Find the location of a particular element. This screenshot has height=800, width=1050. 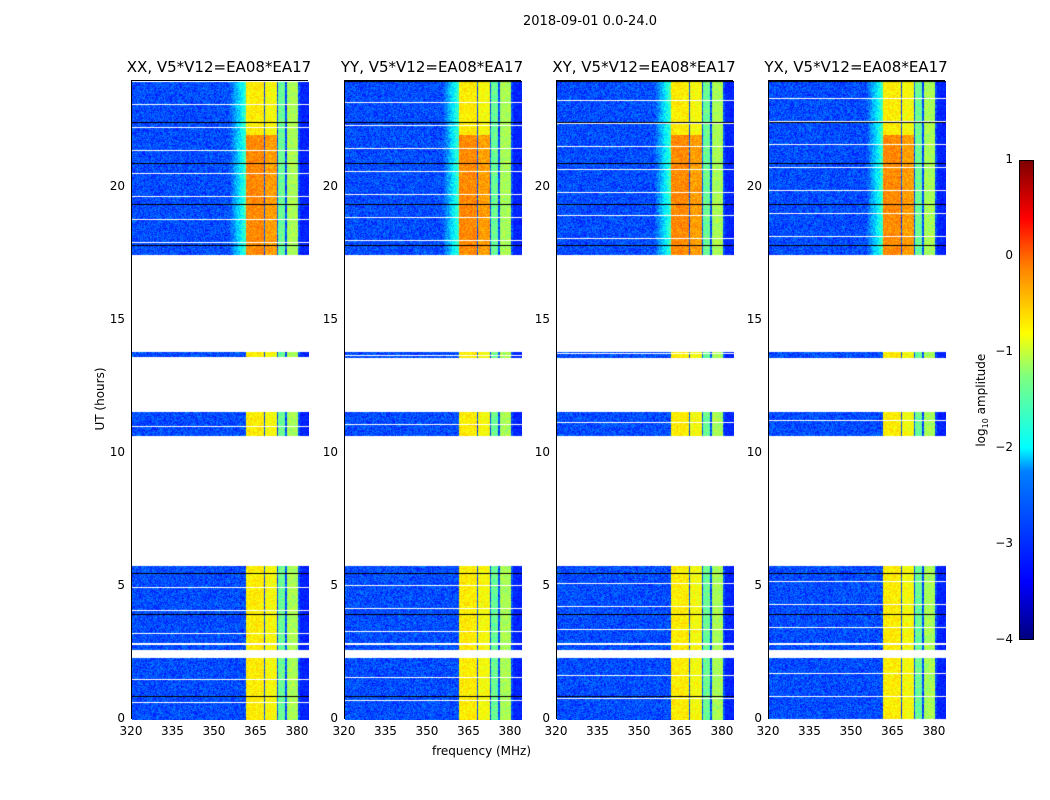

panel-title: YX, V5*V12=EA08*EA17 is located at coordinates (856, 67).